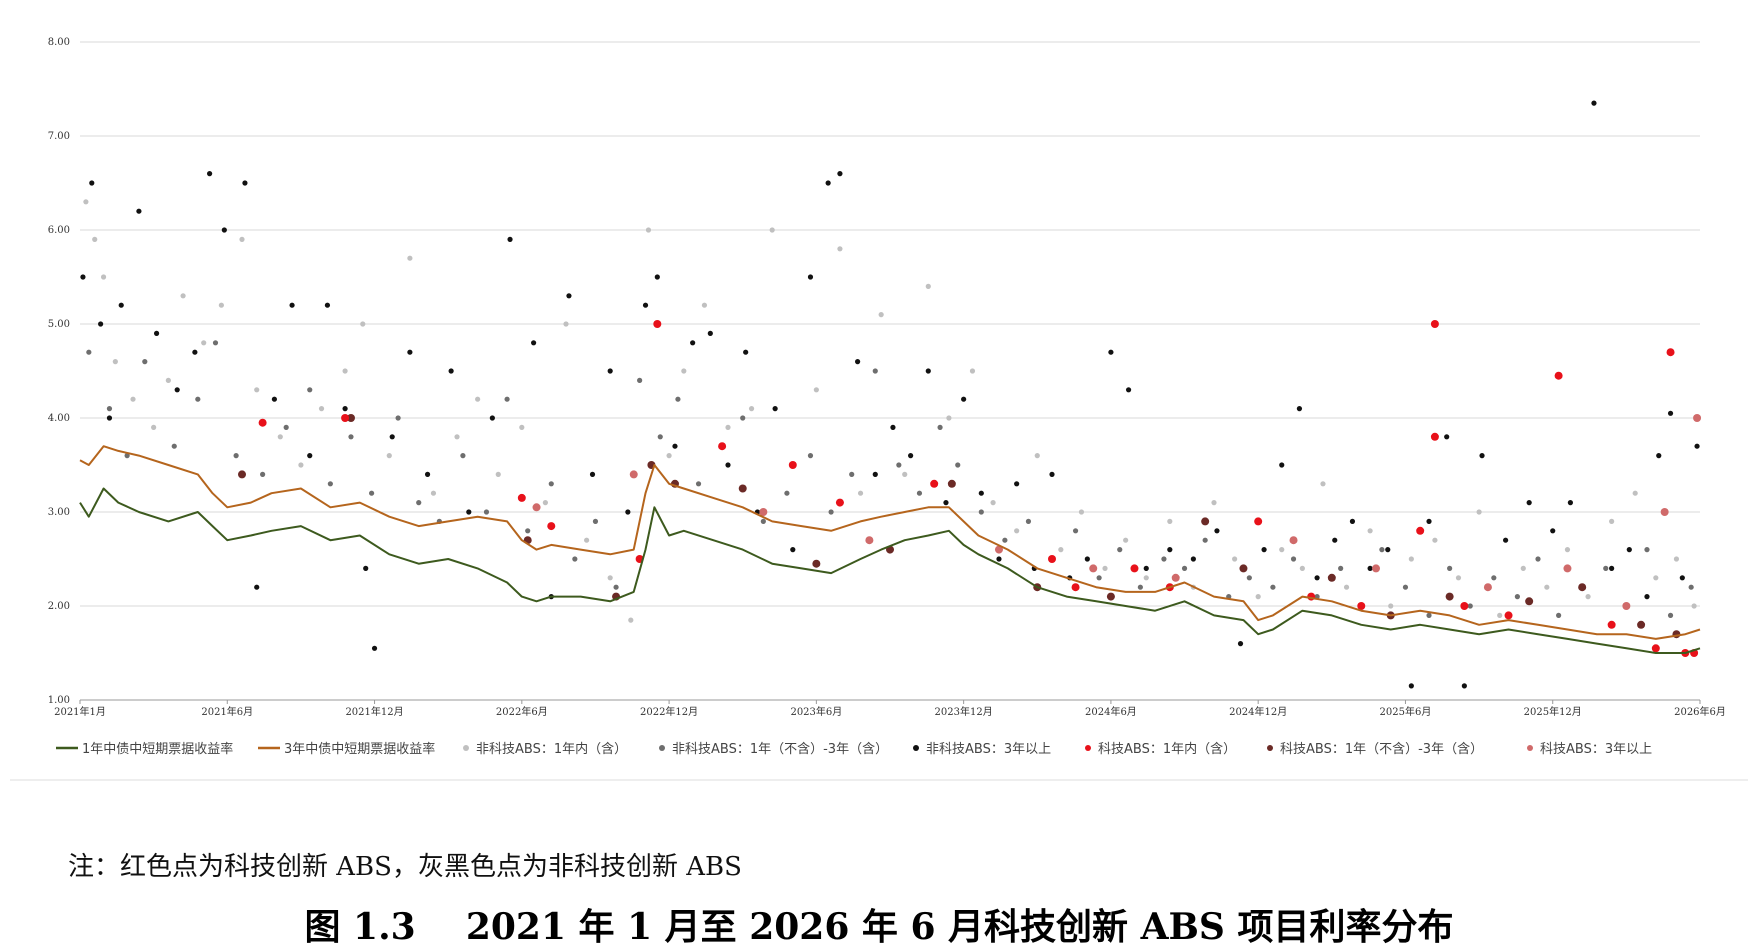  What do you see at coordinates (59, 371) in the screenshot?
I see `y-tick-labels: 1.00 2.00 3.00 4.00 5.00 6.00 7.00 8.00` at bounding box center [59, 371].